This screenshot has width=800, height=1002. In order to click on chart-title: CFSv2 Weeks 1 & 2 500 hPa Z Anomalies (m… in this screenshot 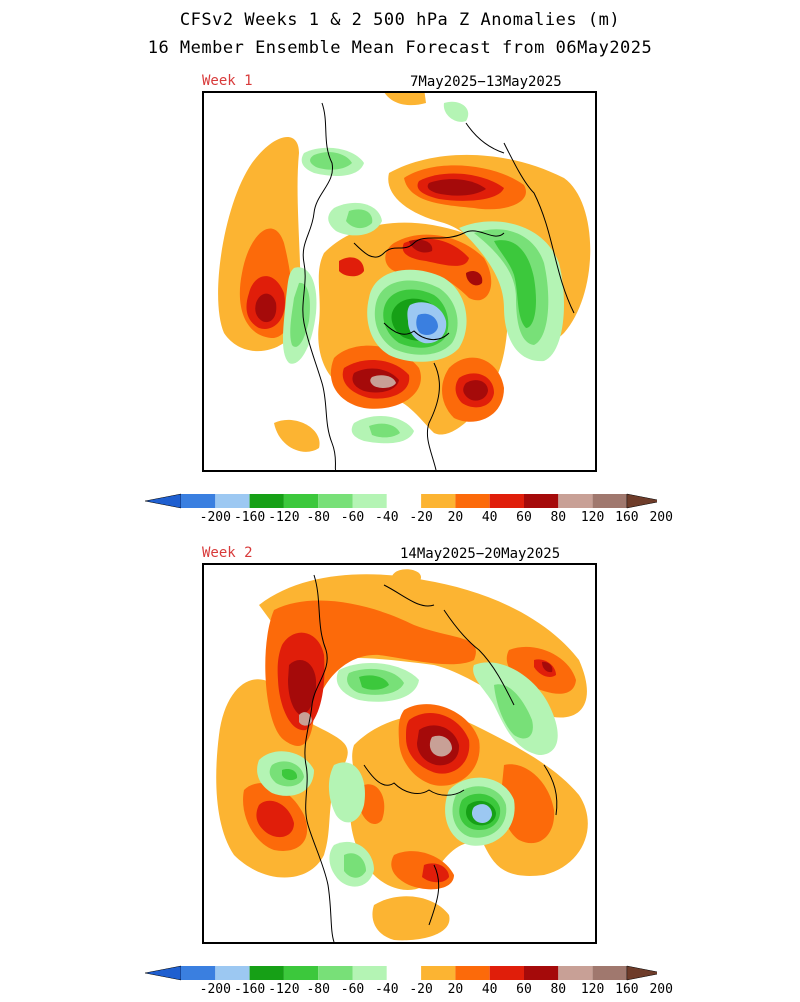, I will do `click(400, 20)`.